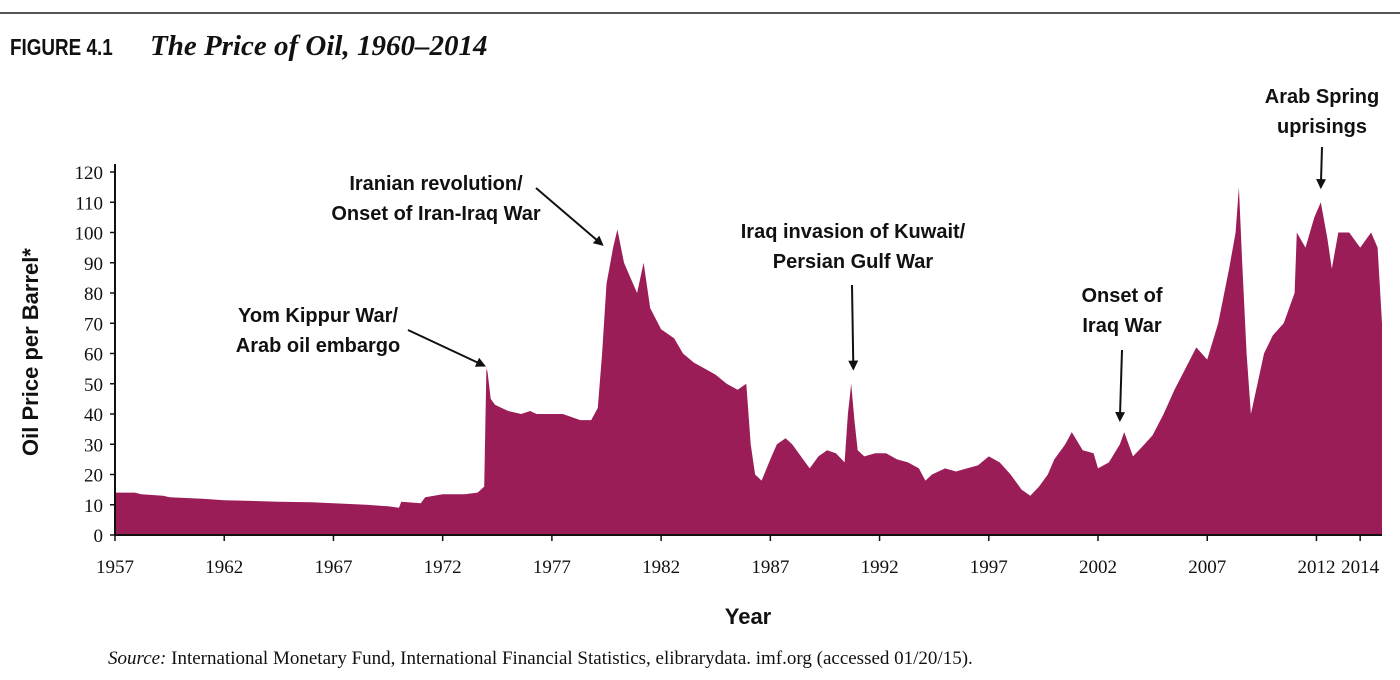 The width and height of the screenshot is (1400, 680). Describe the element at coordinates (700, 13) in the screenshot. I see `top-rule` at that location.